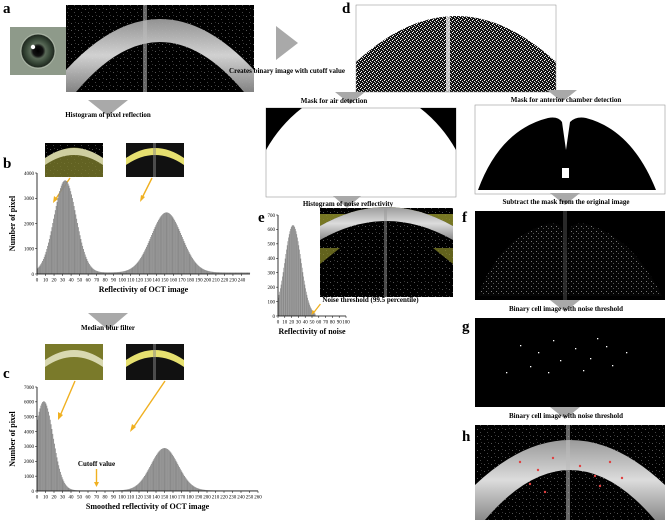 The image size is (669, 523). Describe the element at coordinates (570, 362) in the screenshot. I see `binary-cell-image-g` at that location.